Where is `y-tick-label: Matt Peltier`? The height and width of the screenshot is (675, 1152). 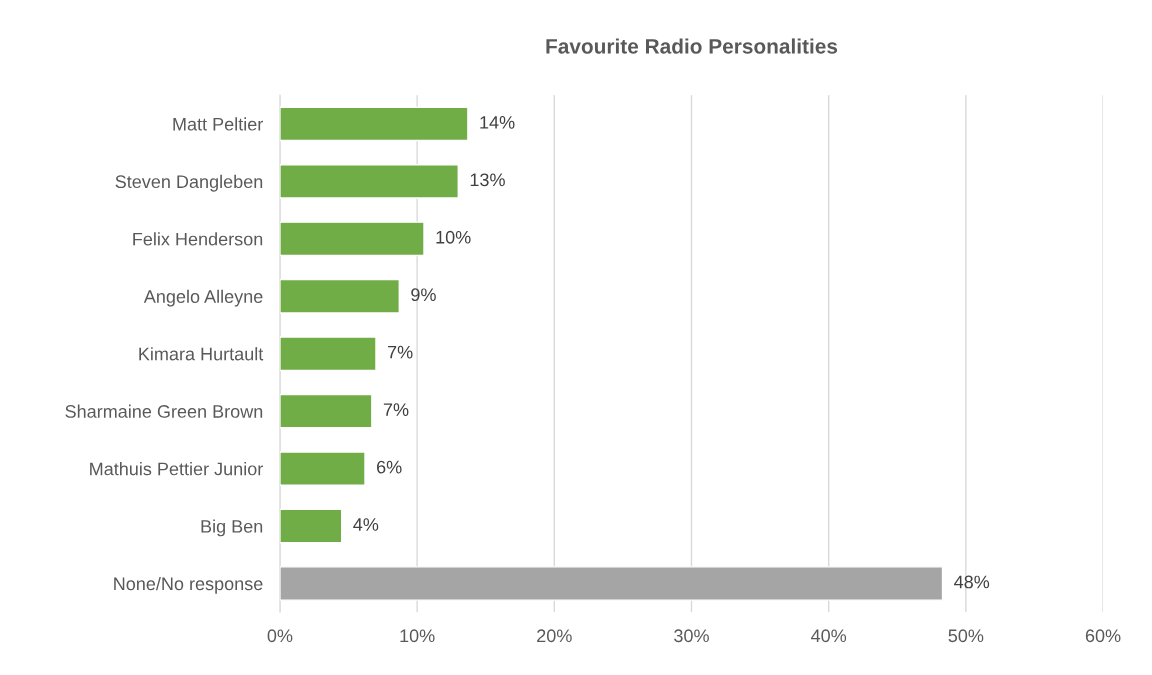 y-tick-label: Matt Peltier is located at coordinates (218, 124).